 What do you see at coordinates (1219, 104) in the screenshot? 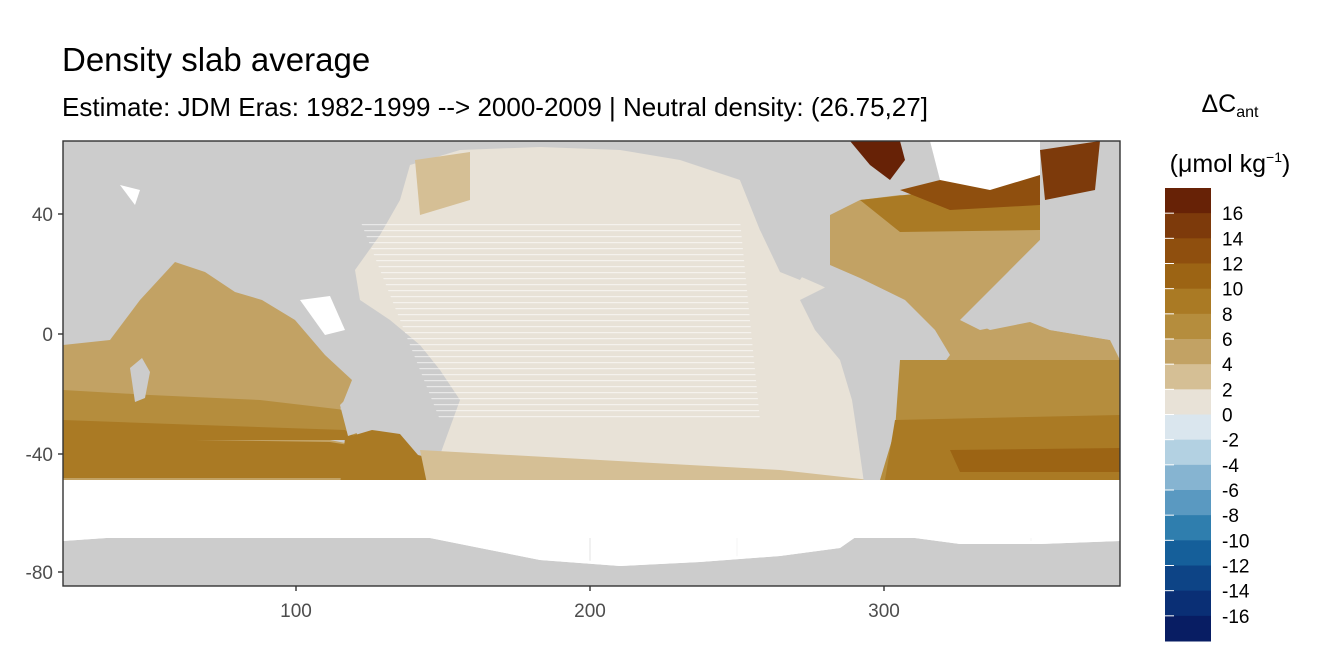
I see `legend-symbol: ΔC` at bounding box center [1219, 104].